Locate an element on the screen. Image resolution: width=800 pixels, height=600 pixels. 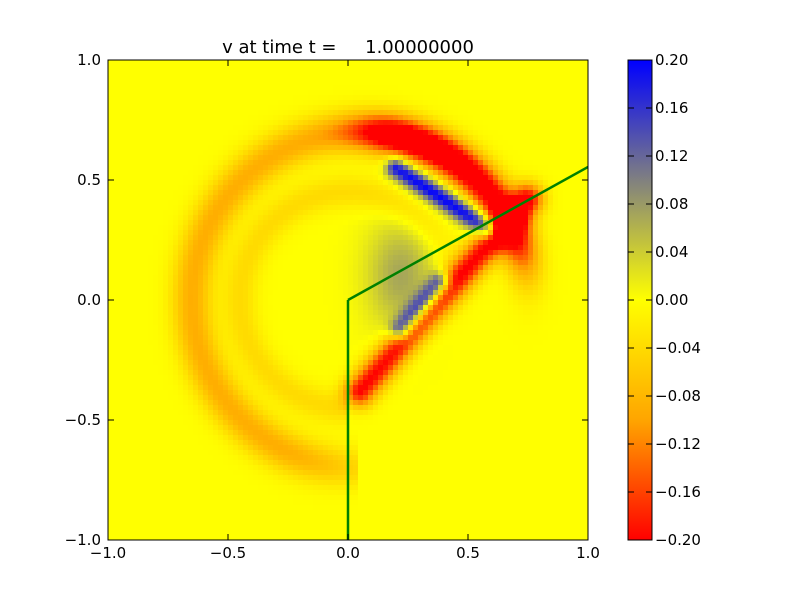
x-tick-label: 1.0 is located at coordinates (588, 553).